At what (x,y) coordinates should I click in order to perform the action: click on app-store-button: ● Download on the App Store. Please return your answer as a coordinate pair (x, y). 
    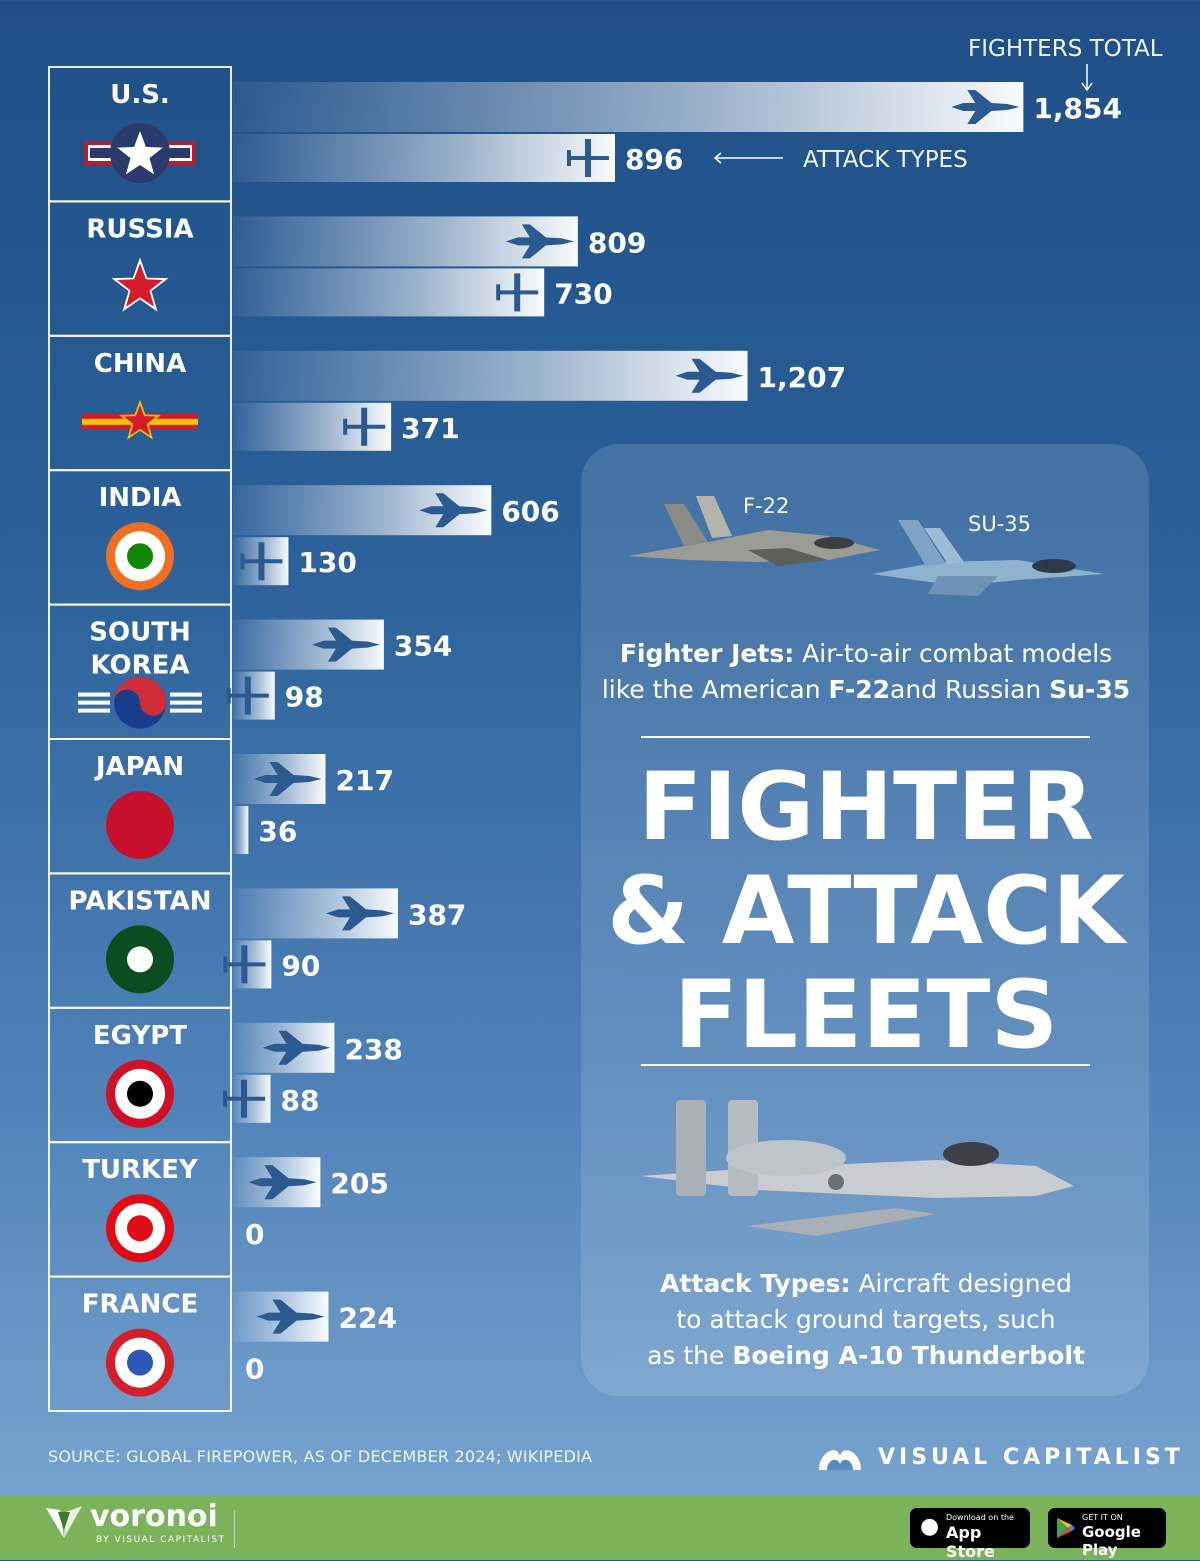
    Looking at the image, I should click on (970, 1534).